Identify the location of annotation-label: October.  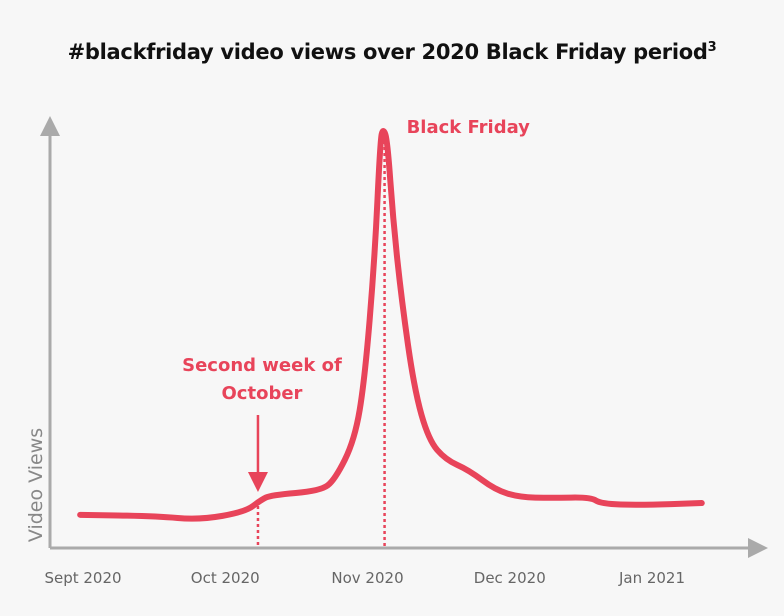
(262, 393).